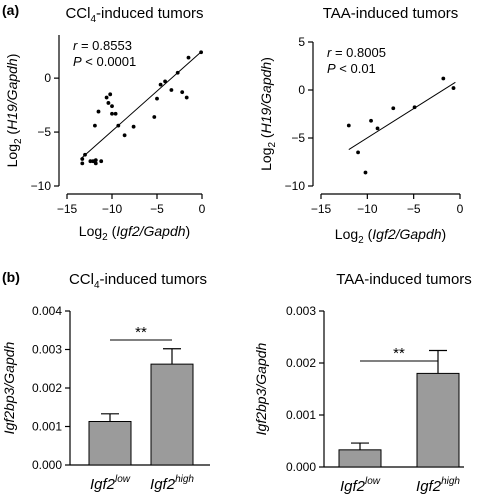 The image size is (494, 500). I want to click on x-axis-label-italic: Igf2/Gapdh, so click(406, 234).